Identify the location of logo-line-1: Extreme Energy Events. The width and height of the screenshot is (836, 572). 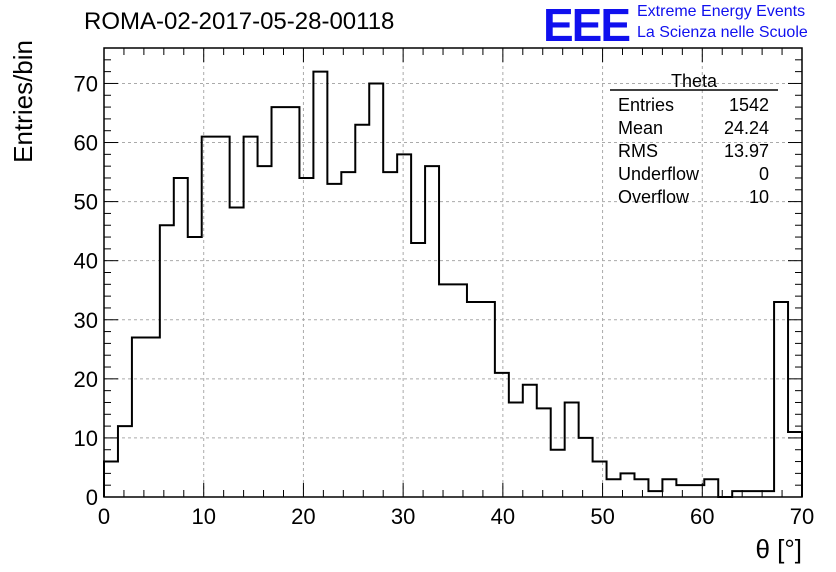
(721, 11).